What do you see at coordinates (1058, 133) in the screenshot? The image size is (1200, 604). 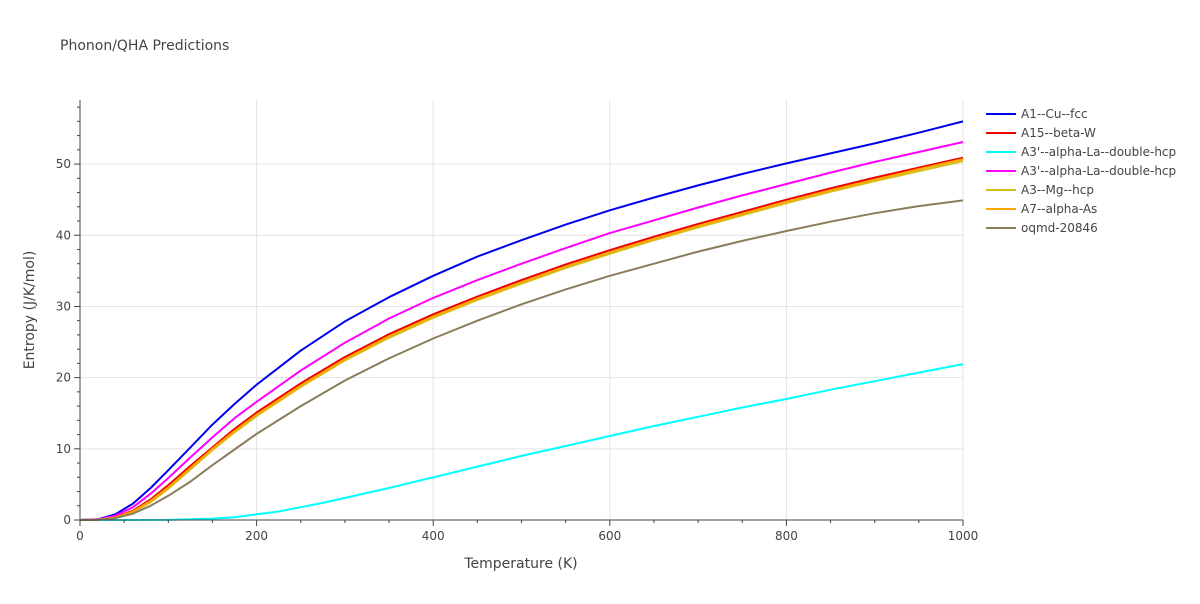 I see `legend-label: A15--beta-W` at bounding box center [1058, 133].